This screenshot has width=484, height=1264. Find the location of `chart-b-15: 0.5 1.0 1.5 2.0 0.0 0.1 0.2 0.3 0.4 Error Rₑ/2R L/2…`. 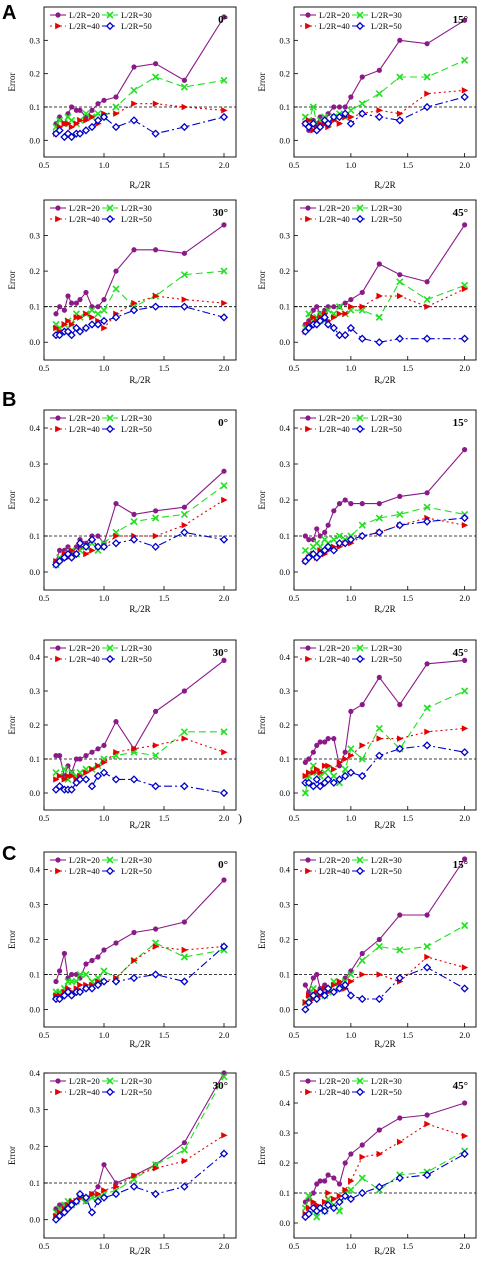

chart-b-15: 0.5 1.0 1.5 2.0 0.0 0.1 0.2 0.3 0.4 Error Rₑ/2R L/2… is located at coordinates (367, 511).